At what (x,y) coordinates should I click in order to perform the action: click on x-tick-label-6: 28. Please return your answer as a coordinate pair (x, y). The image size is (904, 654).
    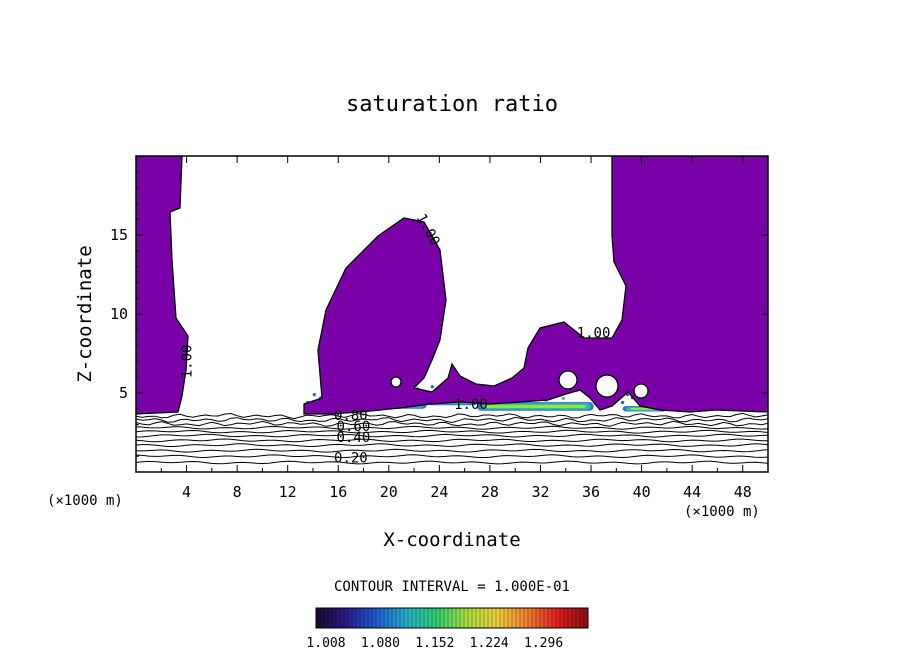
    Looking at the image, I should click on (490, 492).